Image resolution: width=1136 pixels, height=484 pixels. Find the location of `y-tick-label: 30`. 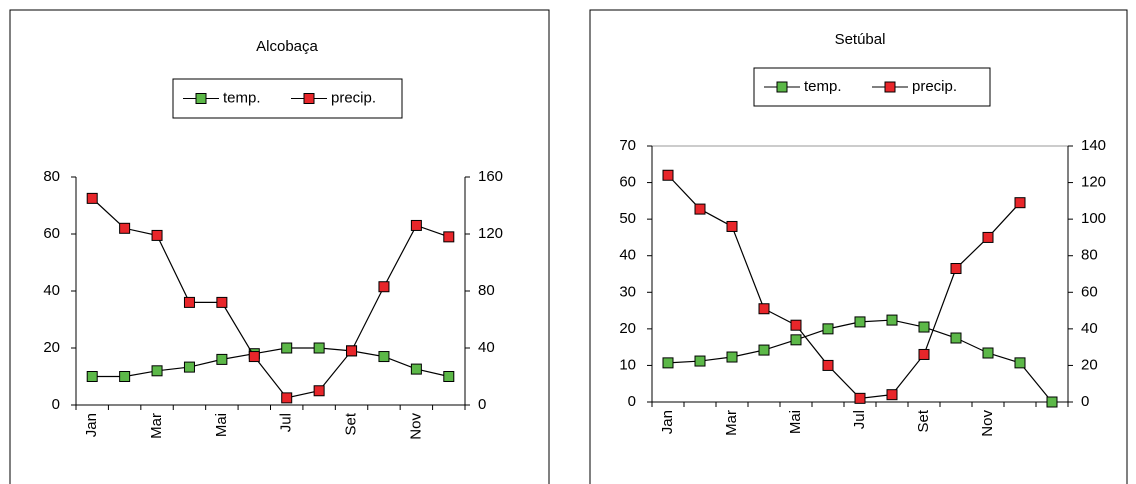

y-tick-label: 30 is located at coordinates (627, 291).